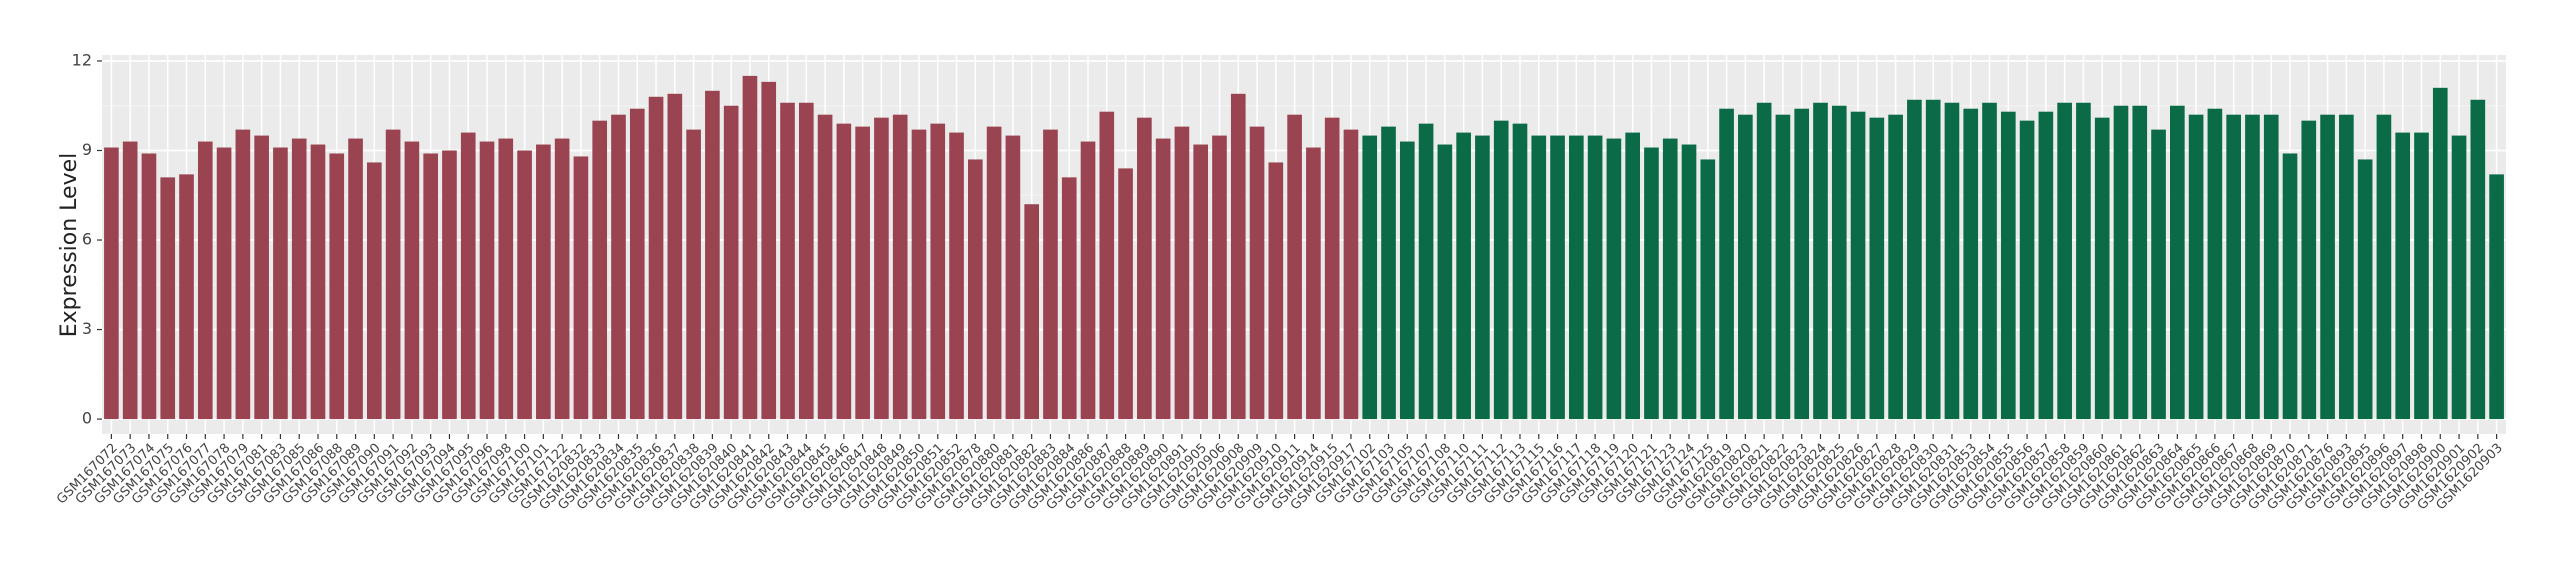 The width and height of the screenshot is (2560, 580). What do you see at coordinates (87, 239) in the screenshot?
I see `y-tick-label: 6` at bounding box center [87, 239].